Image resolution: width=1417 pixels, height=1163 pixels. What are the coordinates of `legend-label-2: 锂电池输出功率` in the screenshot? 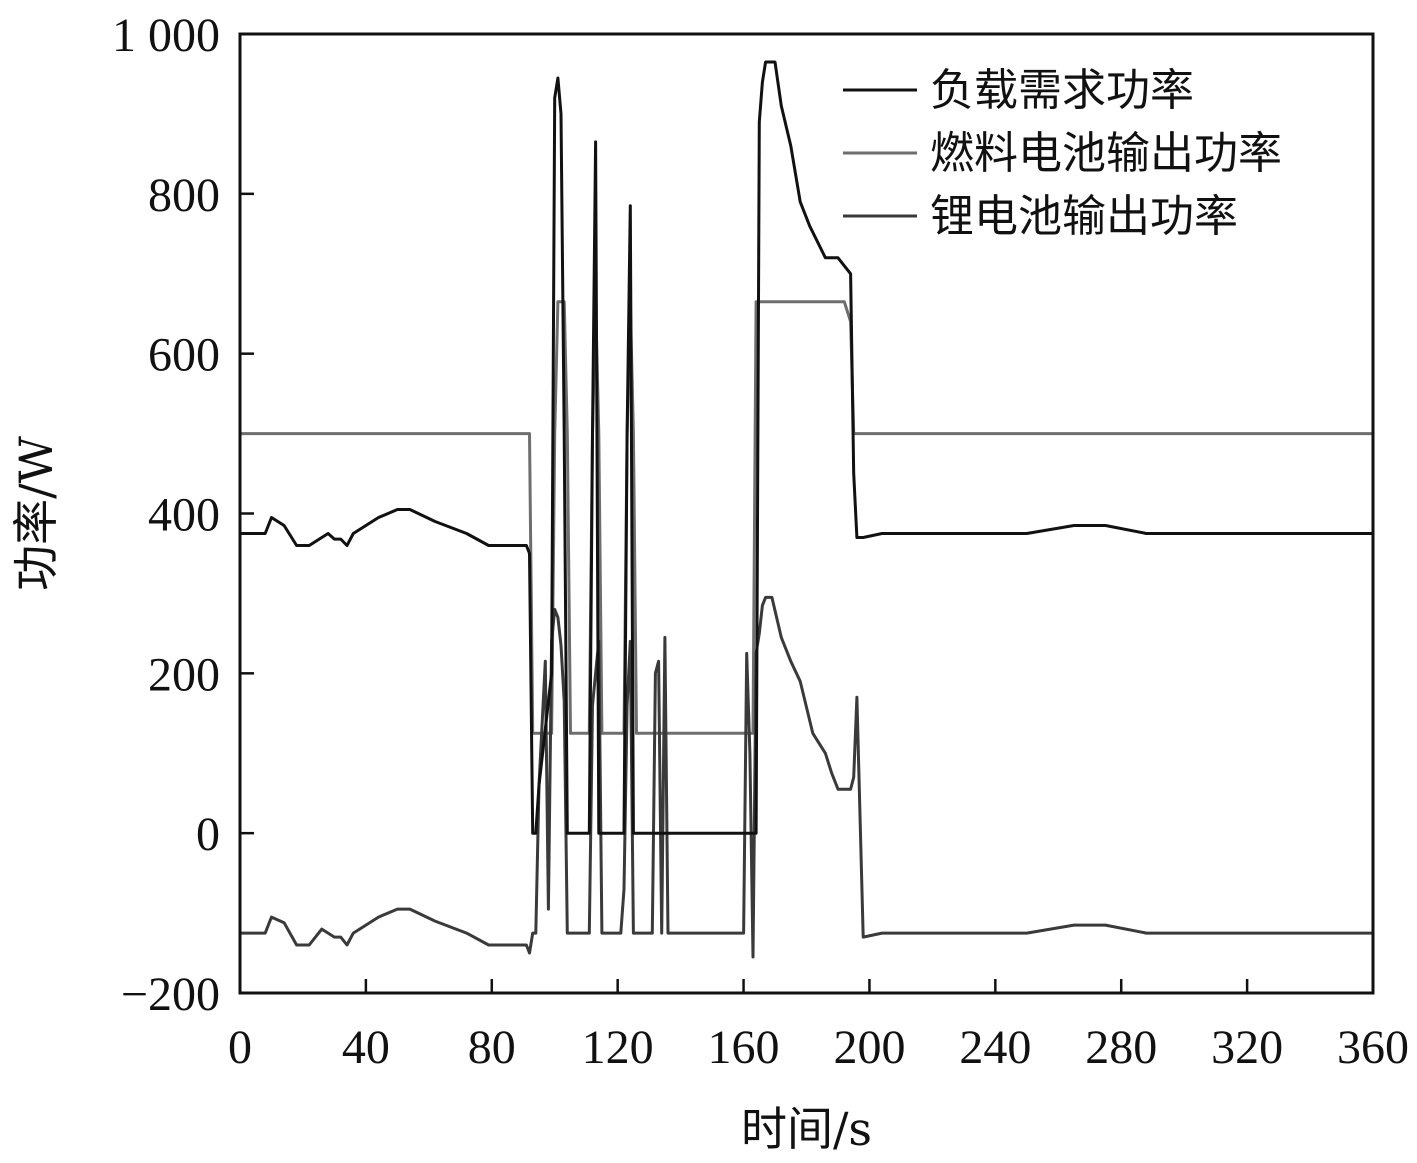 It's located at (1084, 216).